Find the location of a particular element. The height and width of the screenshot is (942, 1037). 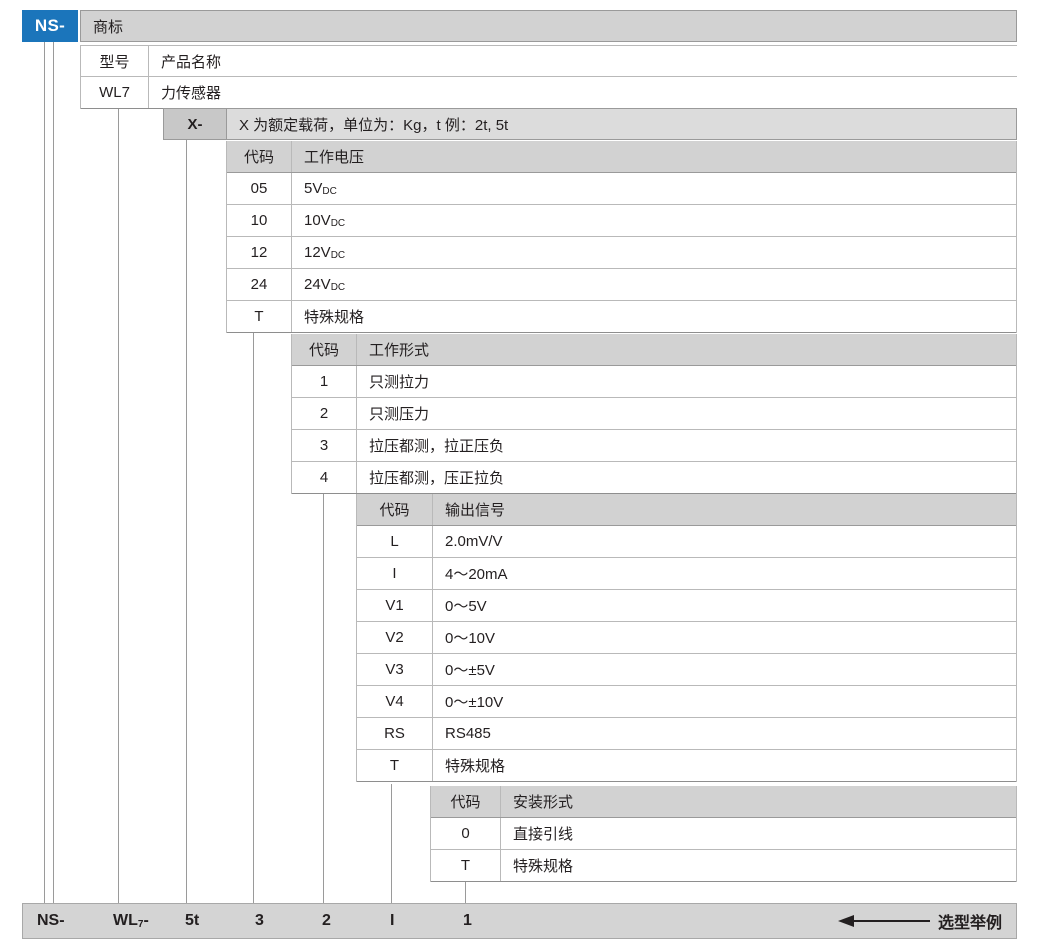

table-row: L 2.0mV/V is located at coordinates (686, 542).